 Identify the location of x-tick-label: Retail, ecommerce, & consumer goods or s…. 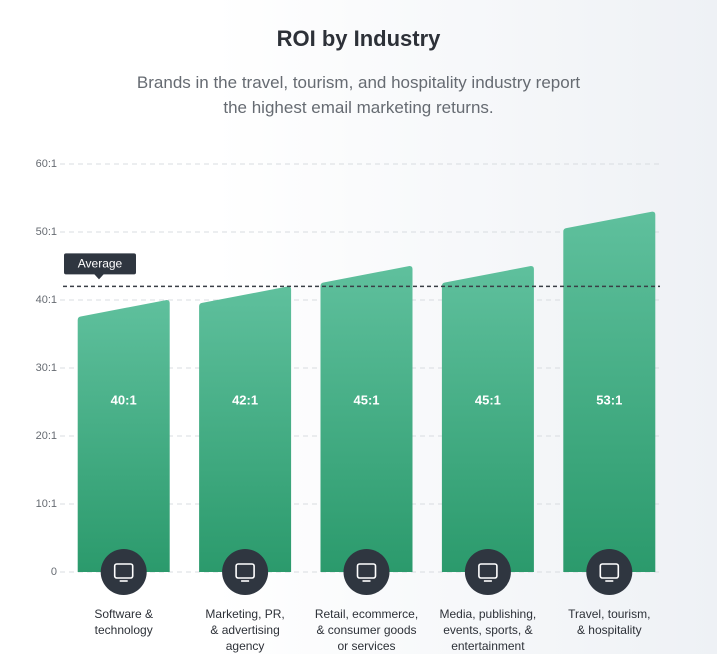
(366, 630).